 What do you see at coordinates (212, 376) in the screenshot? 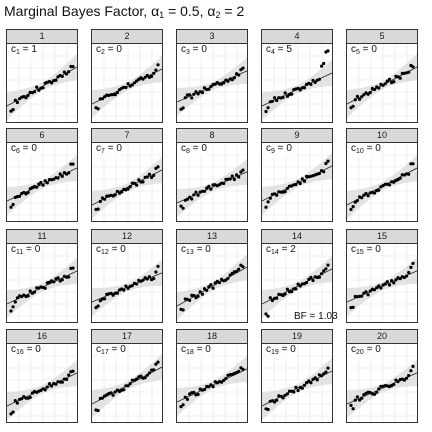
I see `facet-panel: 18 c18 = 0` at bounding box center [212, 376].